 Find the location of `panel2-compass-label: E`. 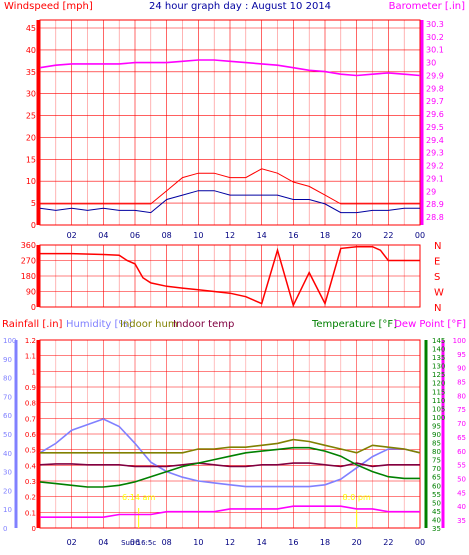

panel2-compass-label: E is located at coordinates (437, 262).